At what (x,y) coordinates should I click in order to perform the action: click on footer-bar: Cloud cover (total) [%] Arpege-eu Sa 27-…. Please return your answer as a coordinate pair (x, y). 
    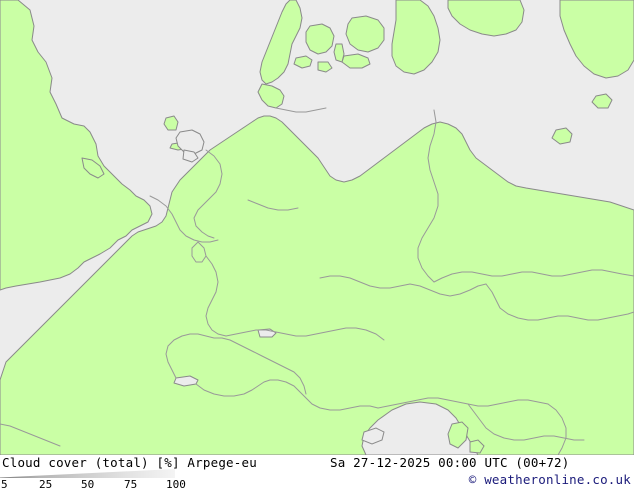
    Looking at the image, I should click on (317, 472).